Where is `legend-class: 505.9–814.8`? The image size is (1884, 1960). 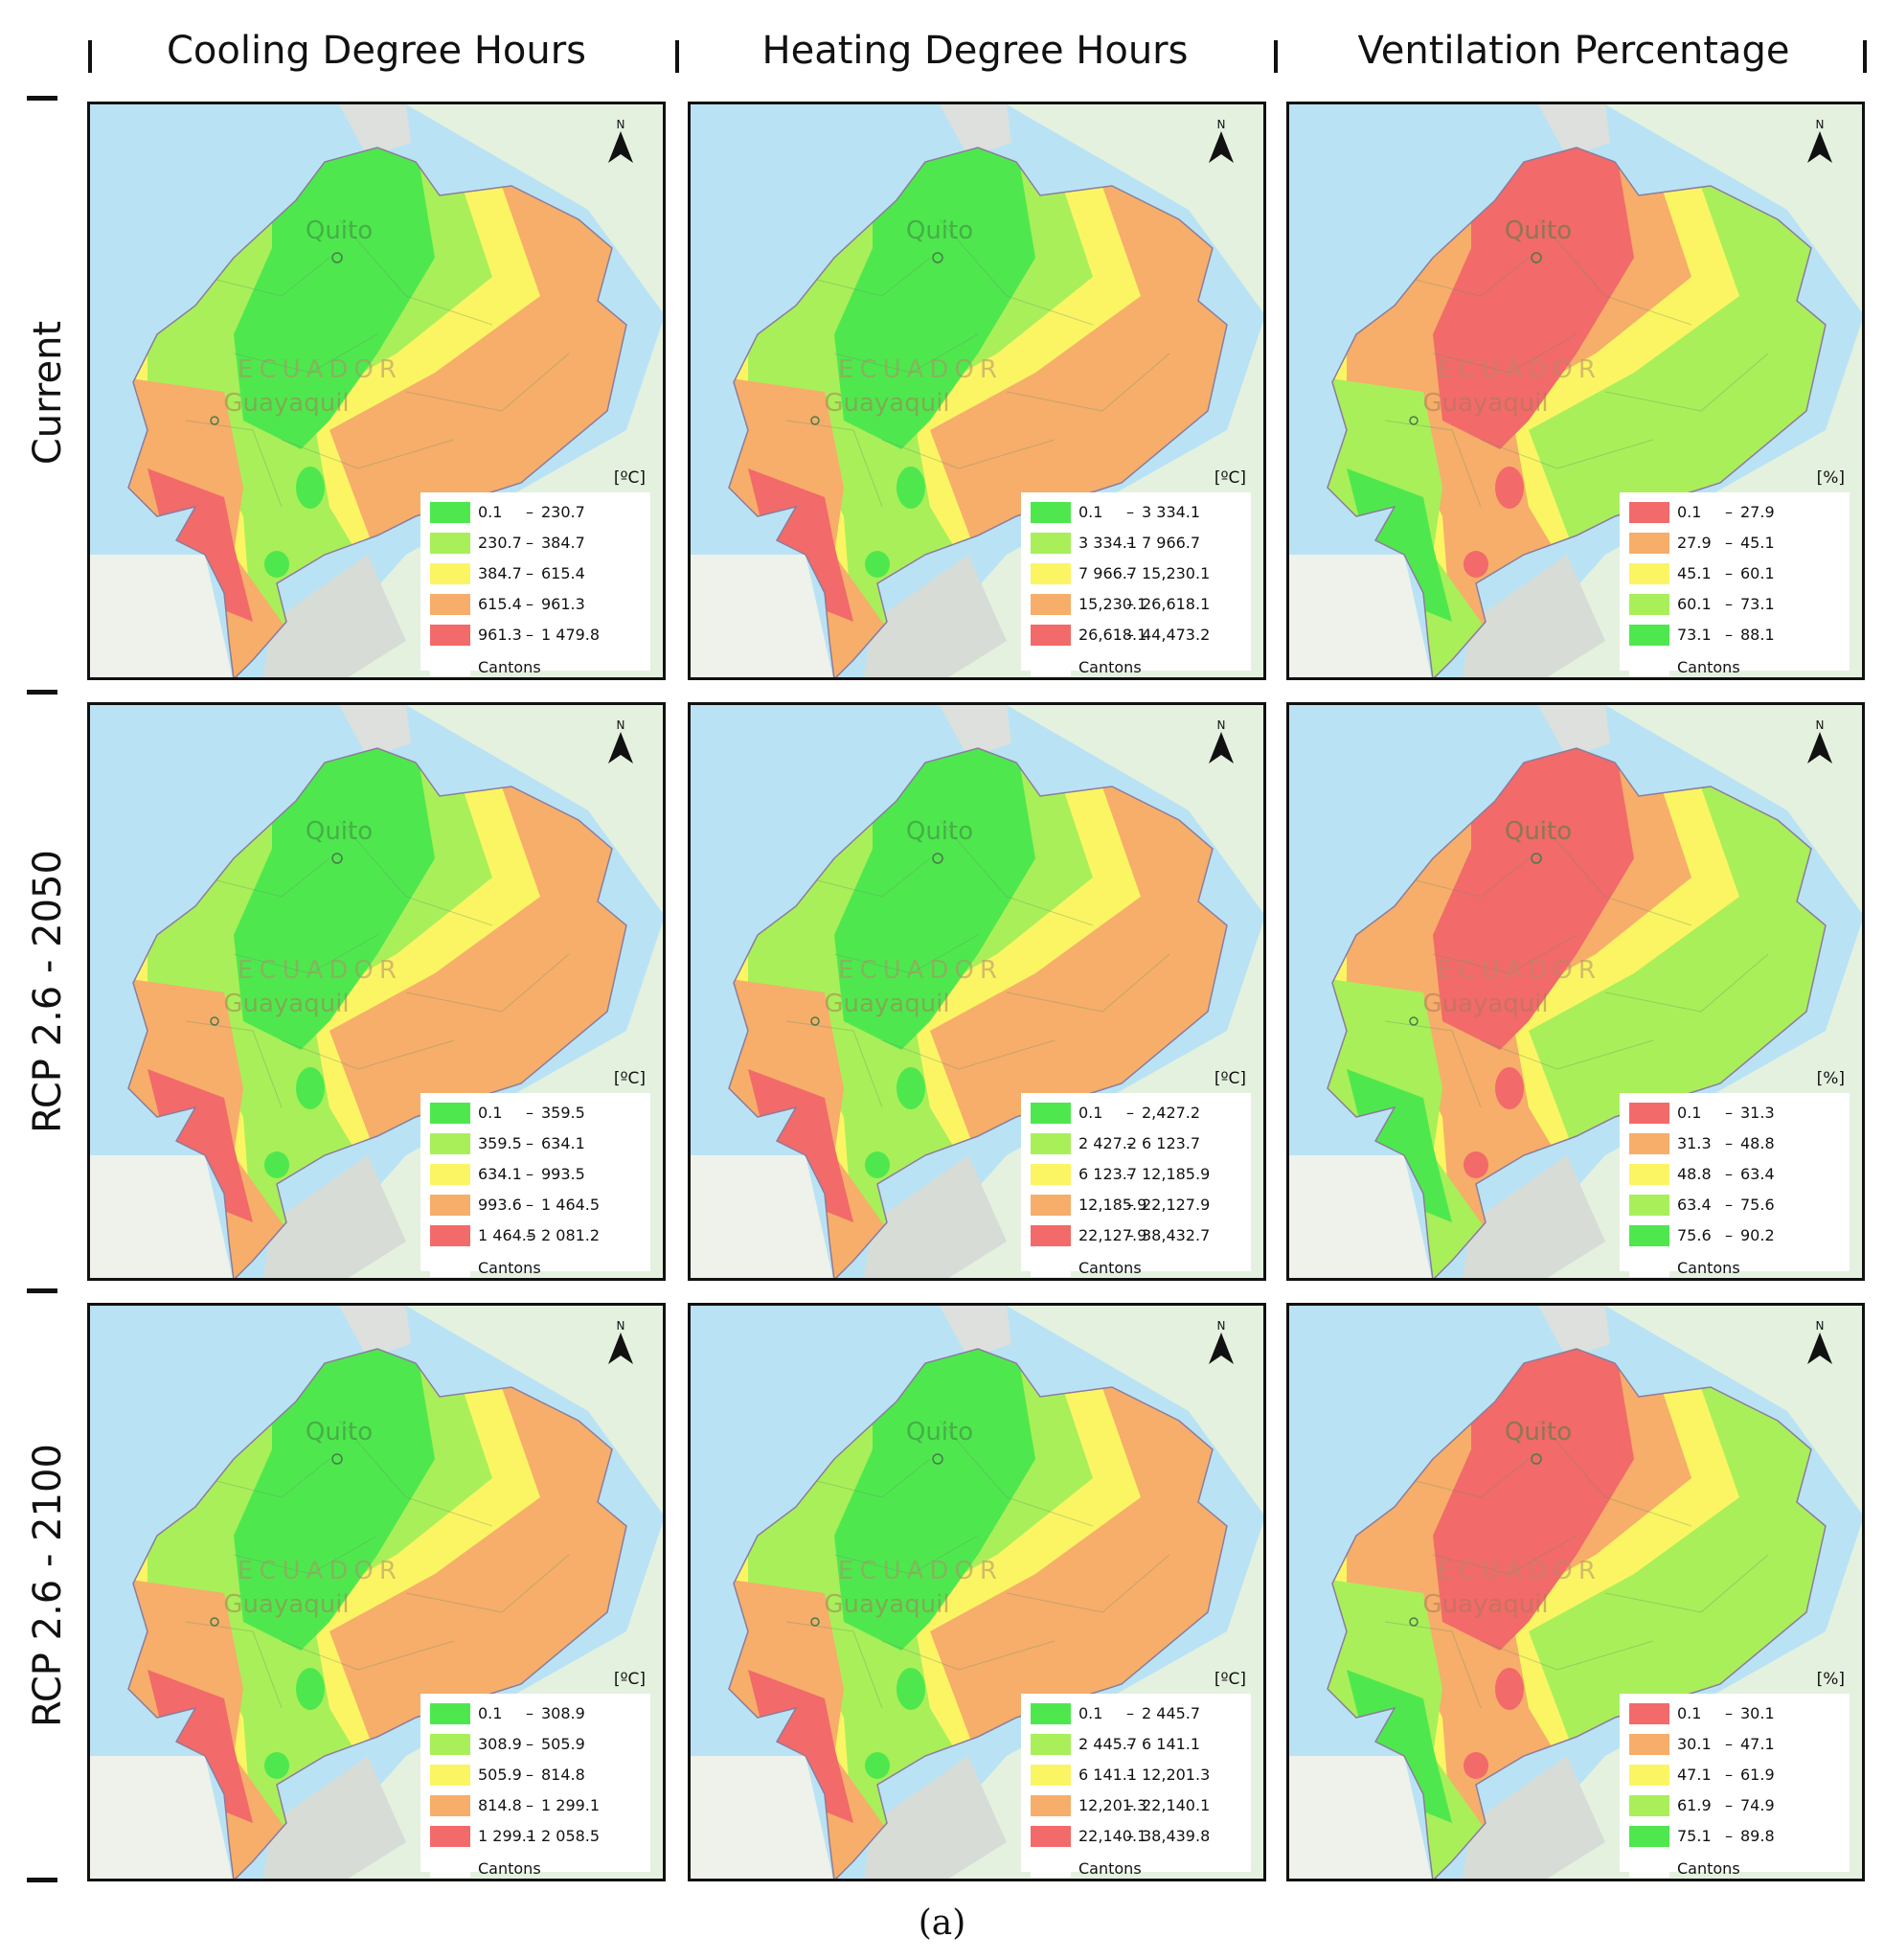 legend-class: 505.9–814.8 is located at coordinates (535, 1776).